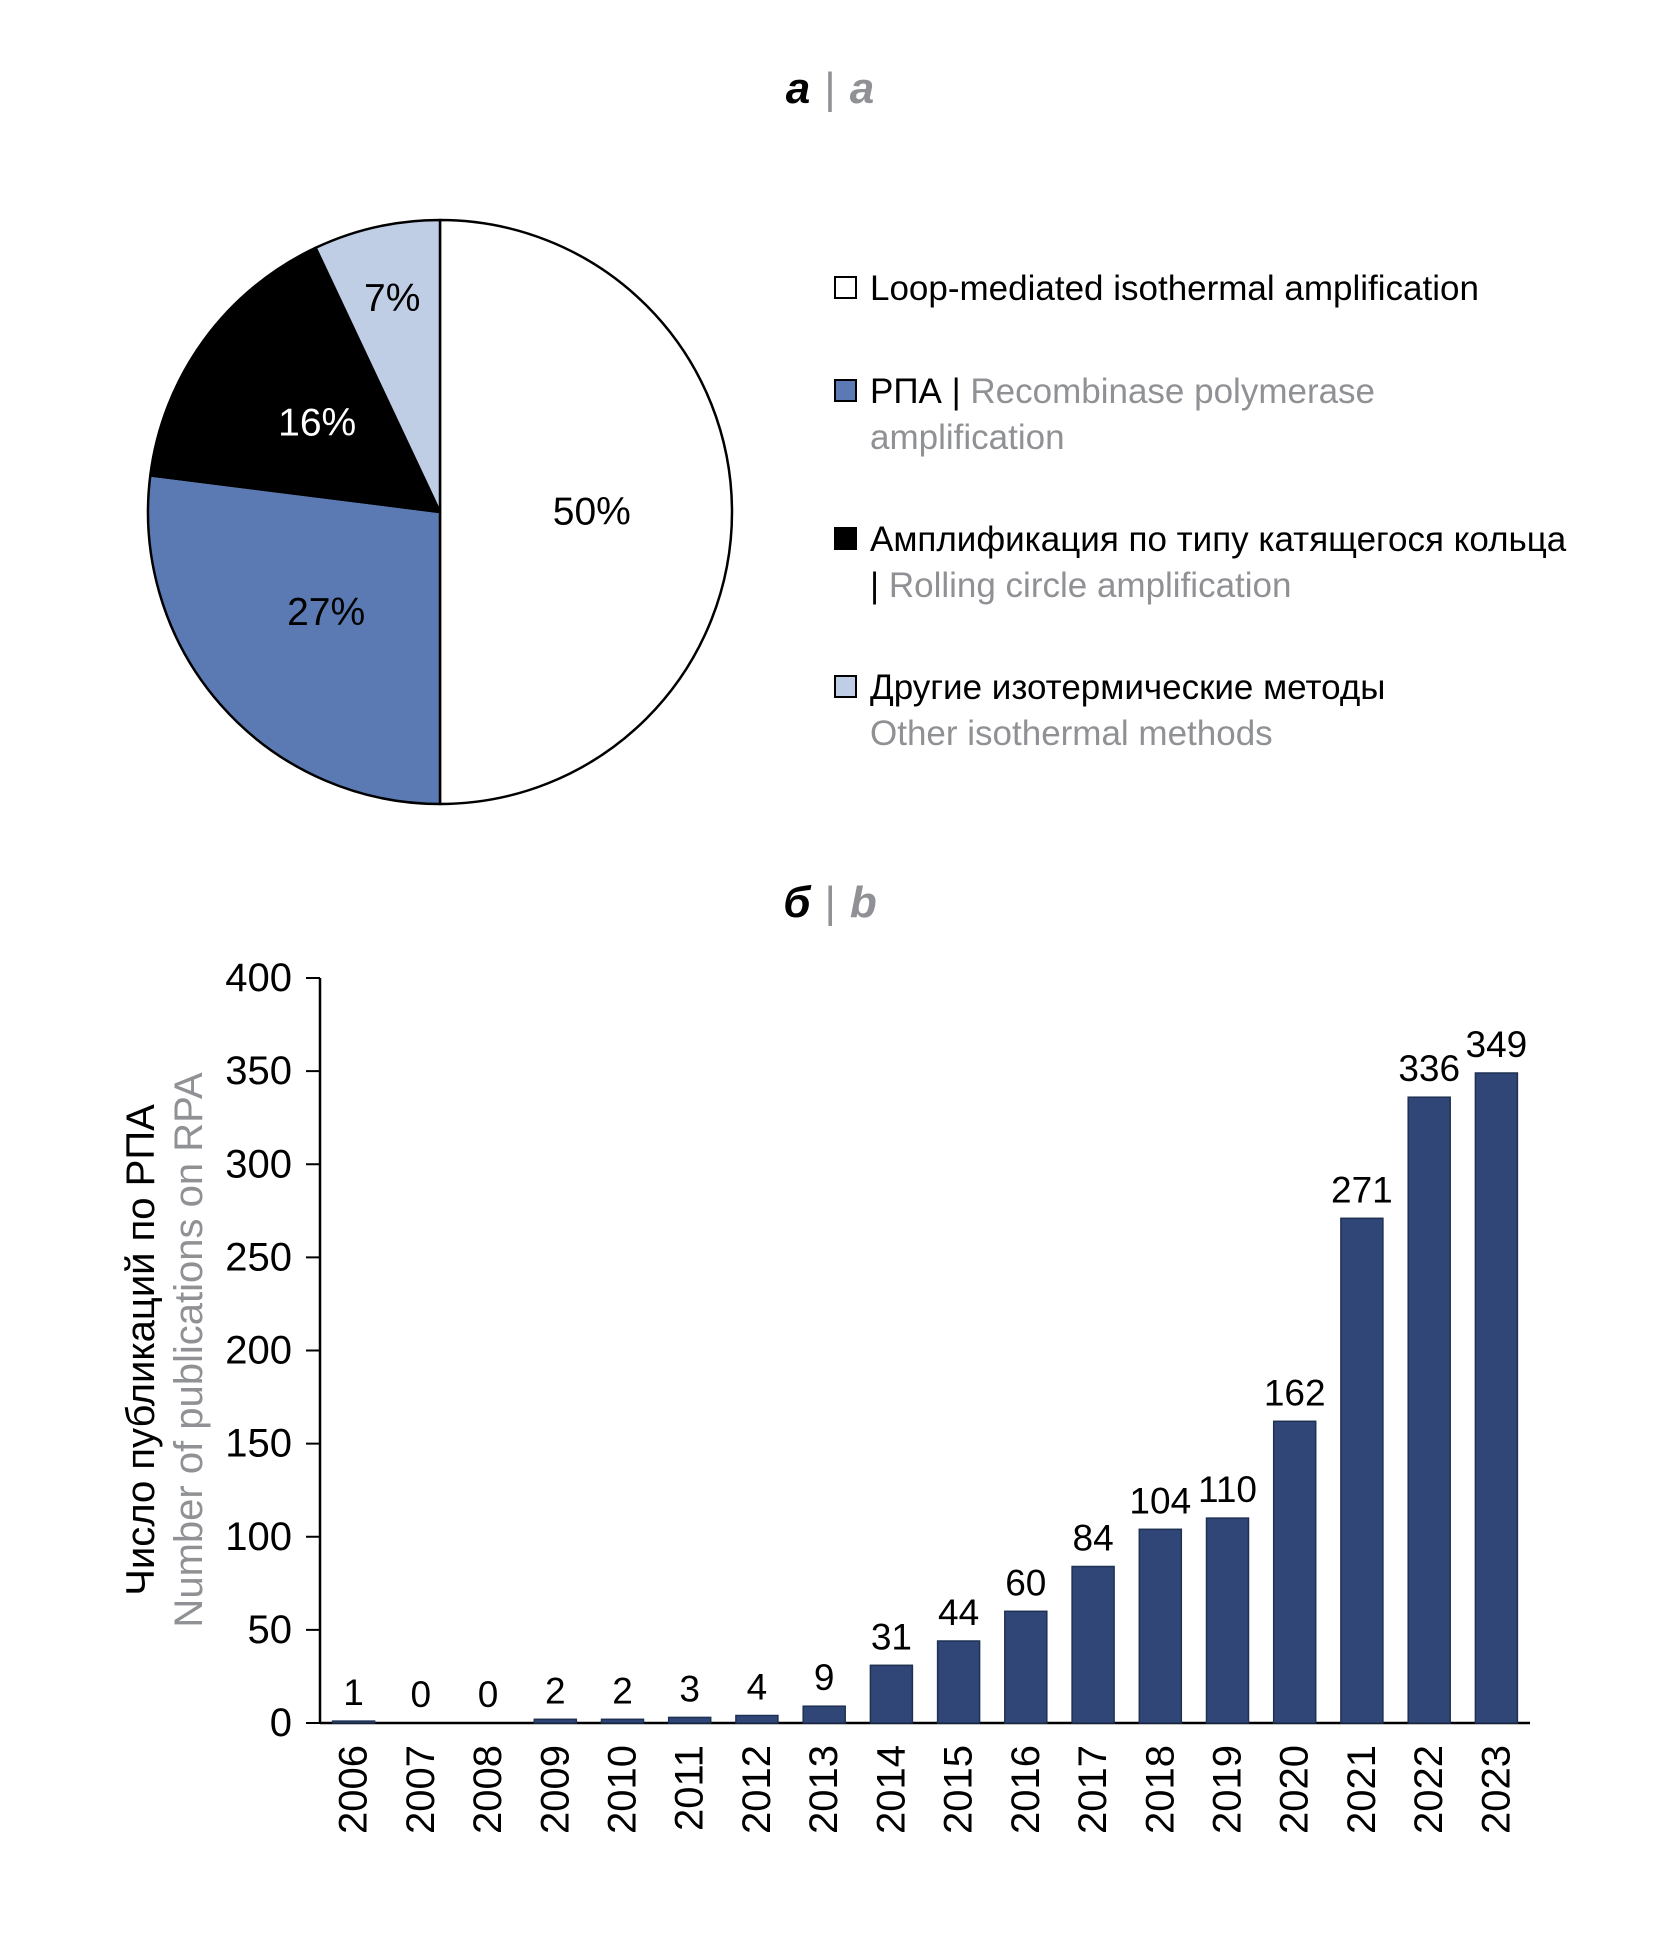  Describe the element at coordinates (258, 1164) in the screenshot. I see `y-tick-label: 300` at that location.